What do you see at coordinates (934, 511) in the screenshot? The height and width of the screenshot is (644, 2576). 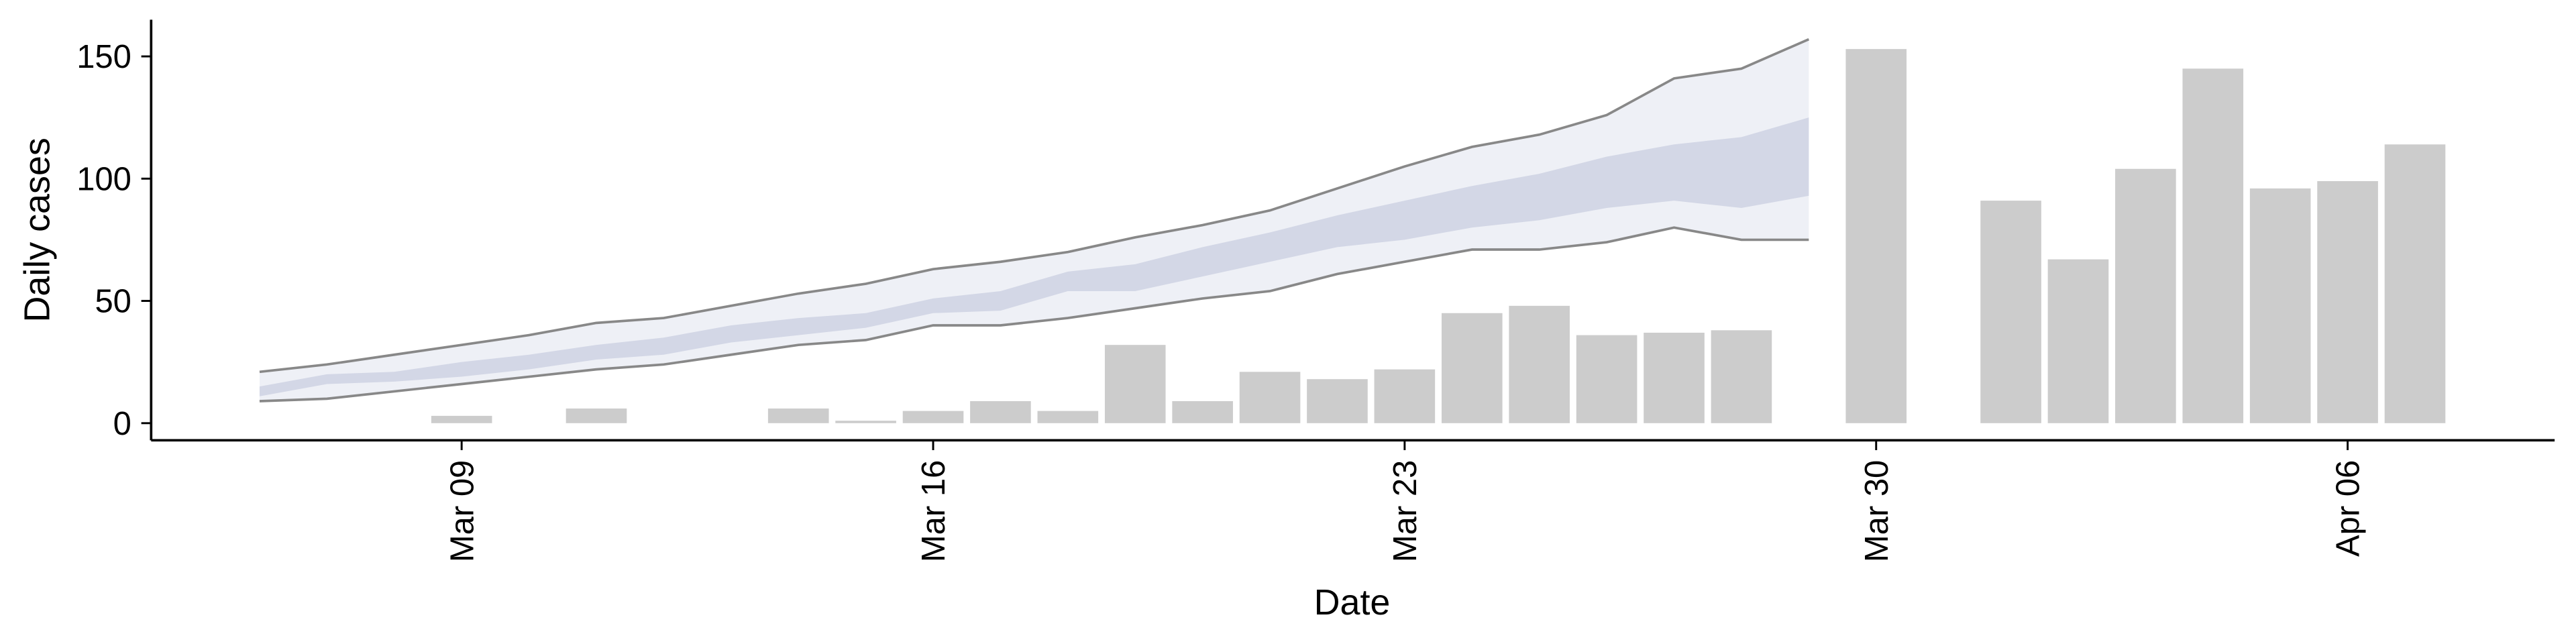 I see `x-tick-label: Mar 16` at bounding box center [934, 511].